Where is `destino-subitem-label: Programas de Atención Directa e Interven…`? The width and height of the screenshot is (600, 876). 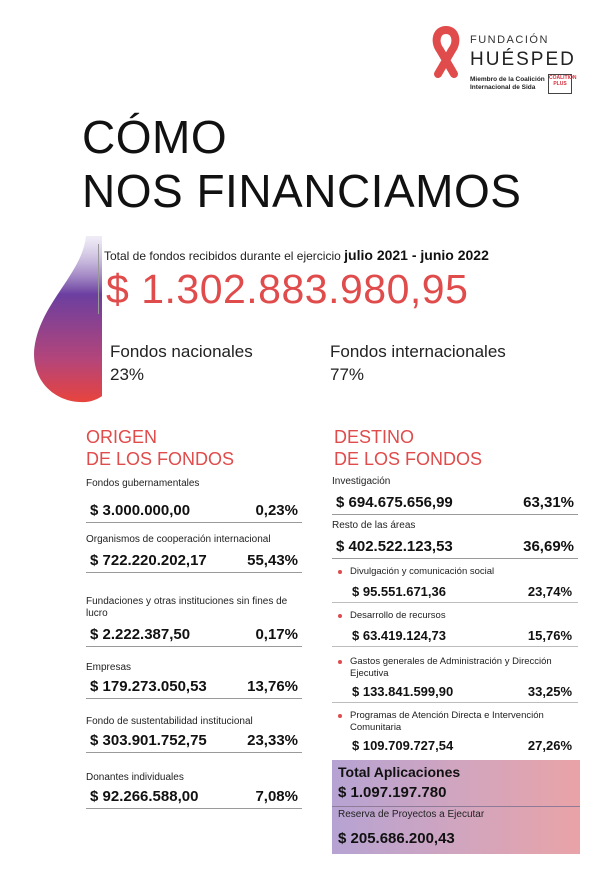 destino-subitem-label: Programas de Atención Directa e Interven… is located at coordinates (455, 722).